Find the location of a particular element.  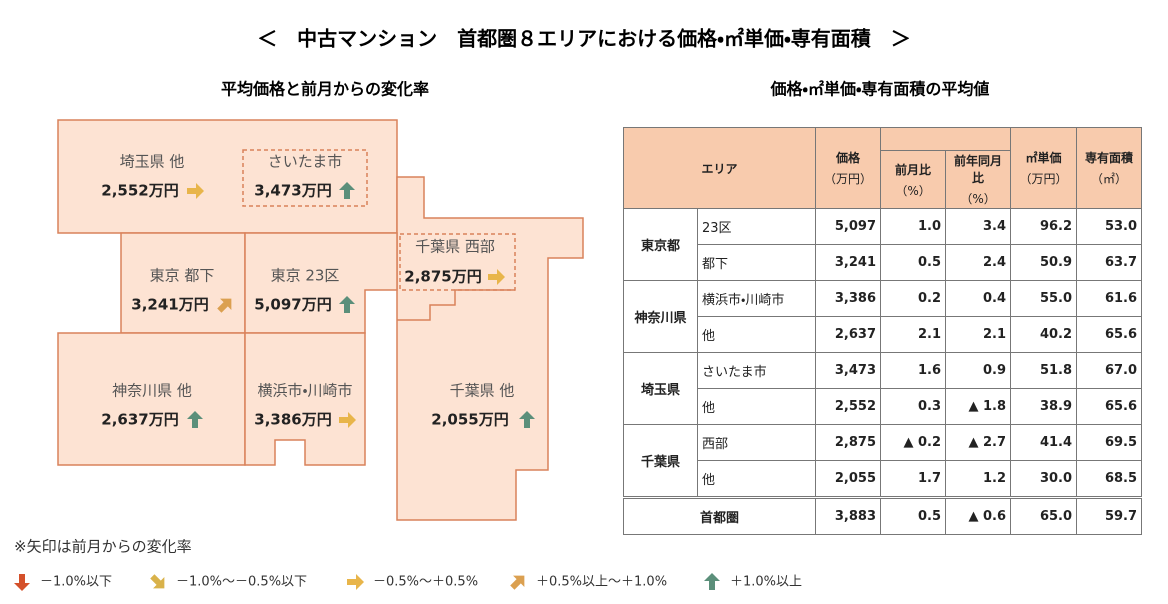

value-cell: 69.5 is located at coordinates (1109, 442).